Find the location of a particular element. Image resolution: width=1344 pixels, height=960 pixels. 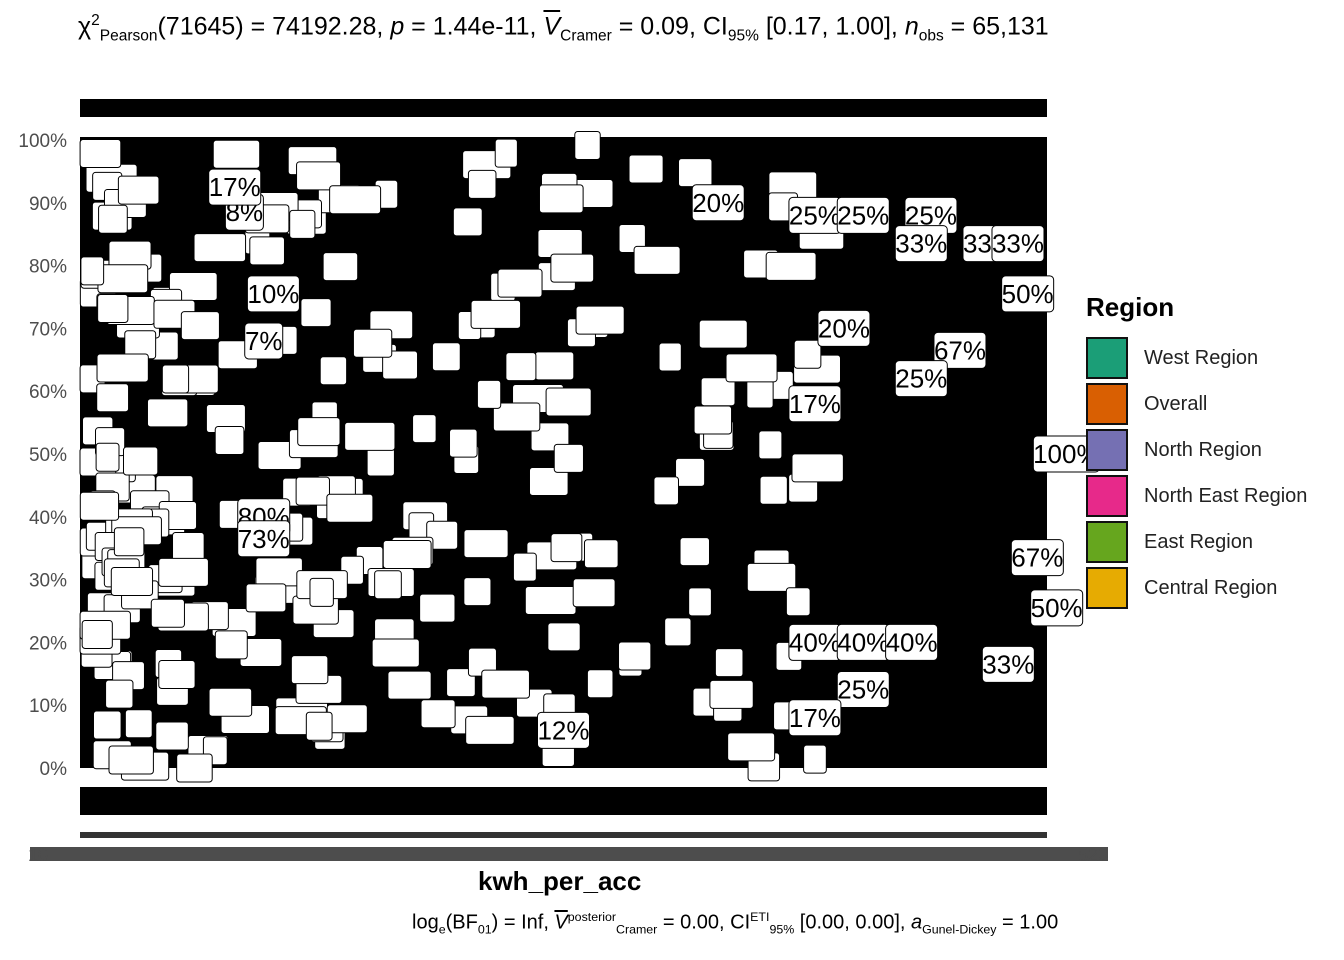

legend-entry: Overall is located at coordinates (1196, 404).